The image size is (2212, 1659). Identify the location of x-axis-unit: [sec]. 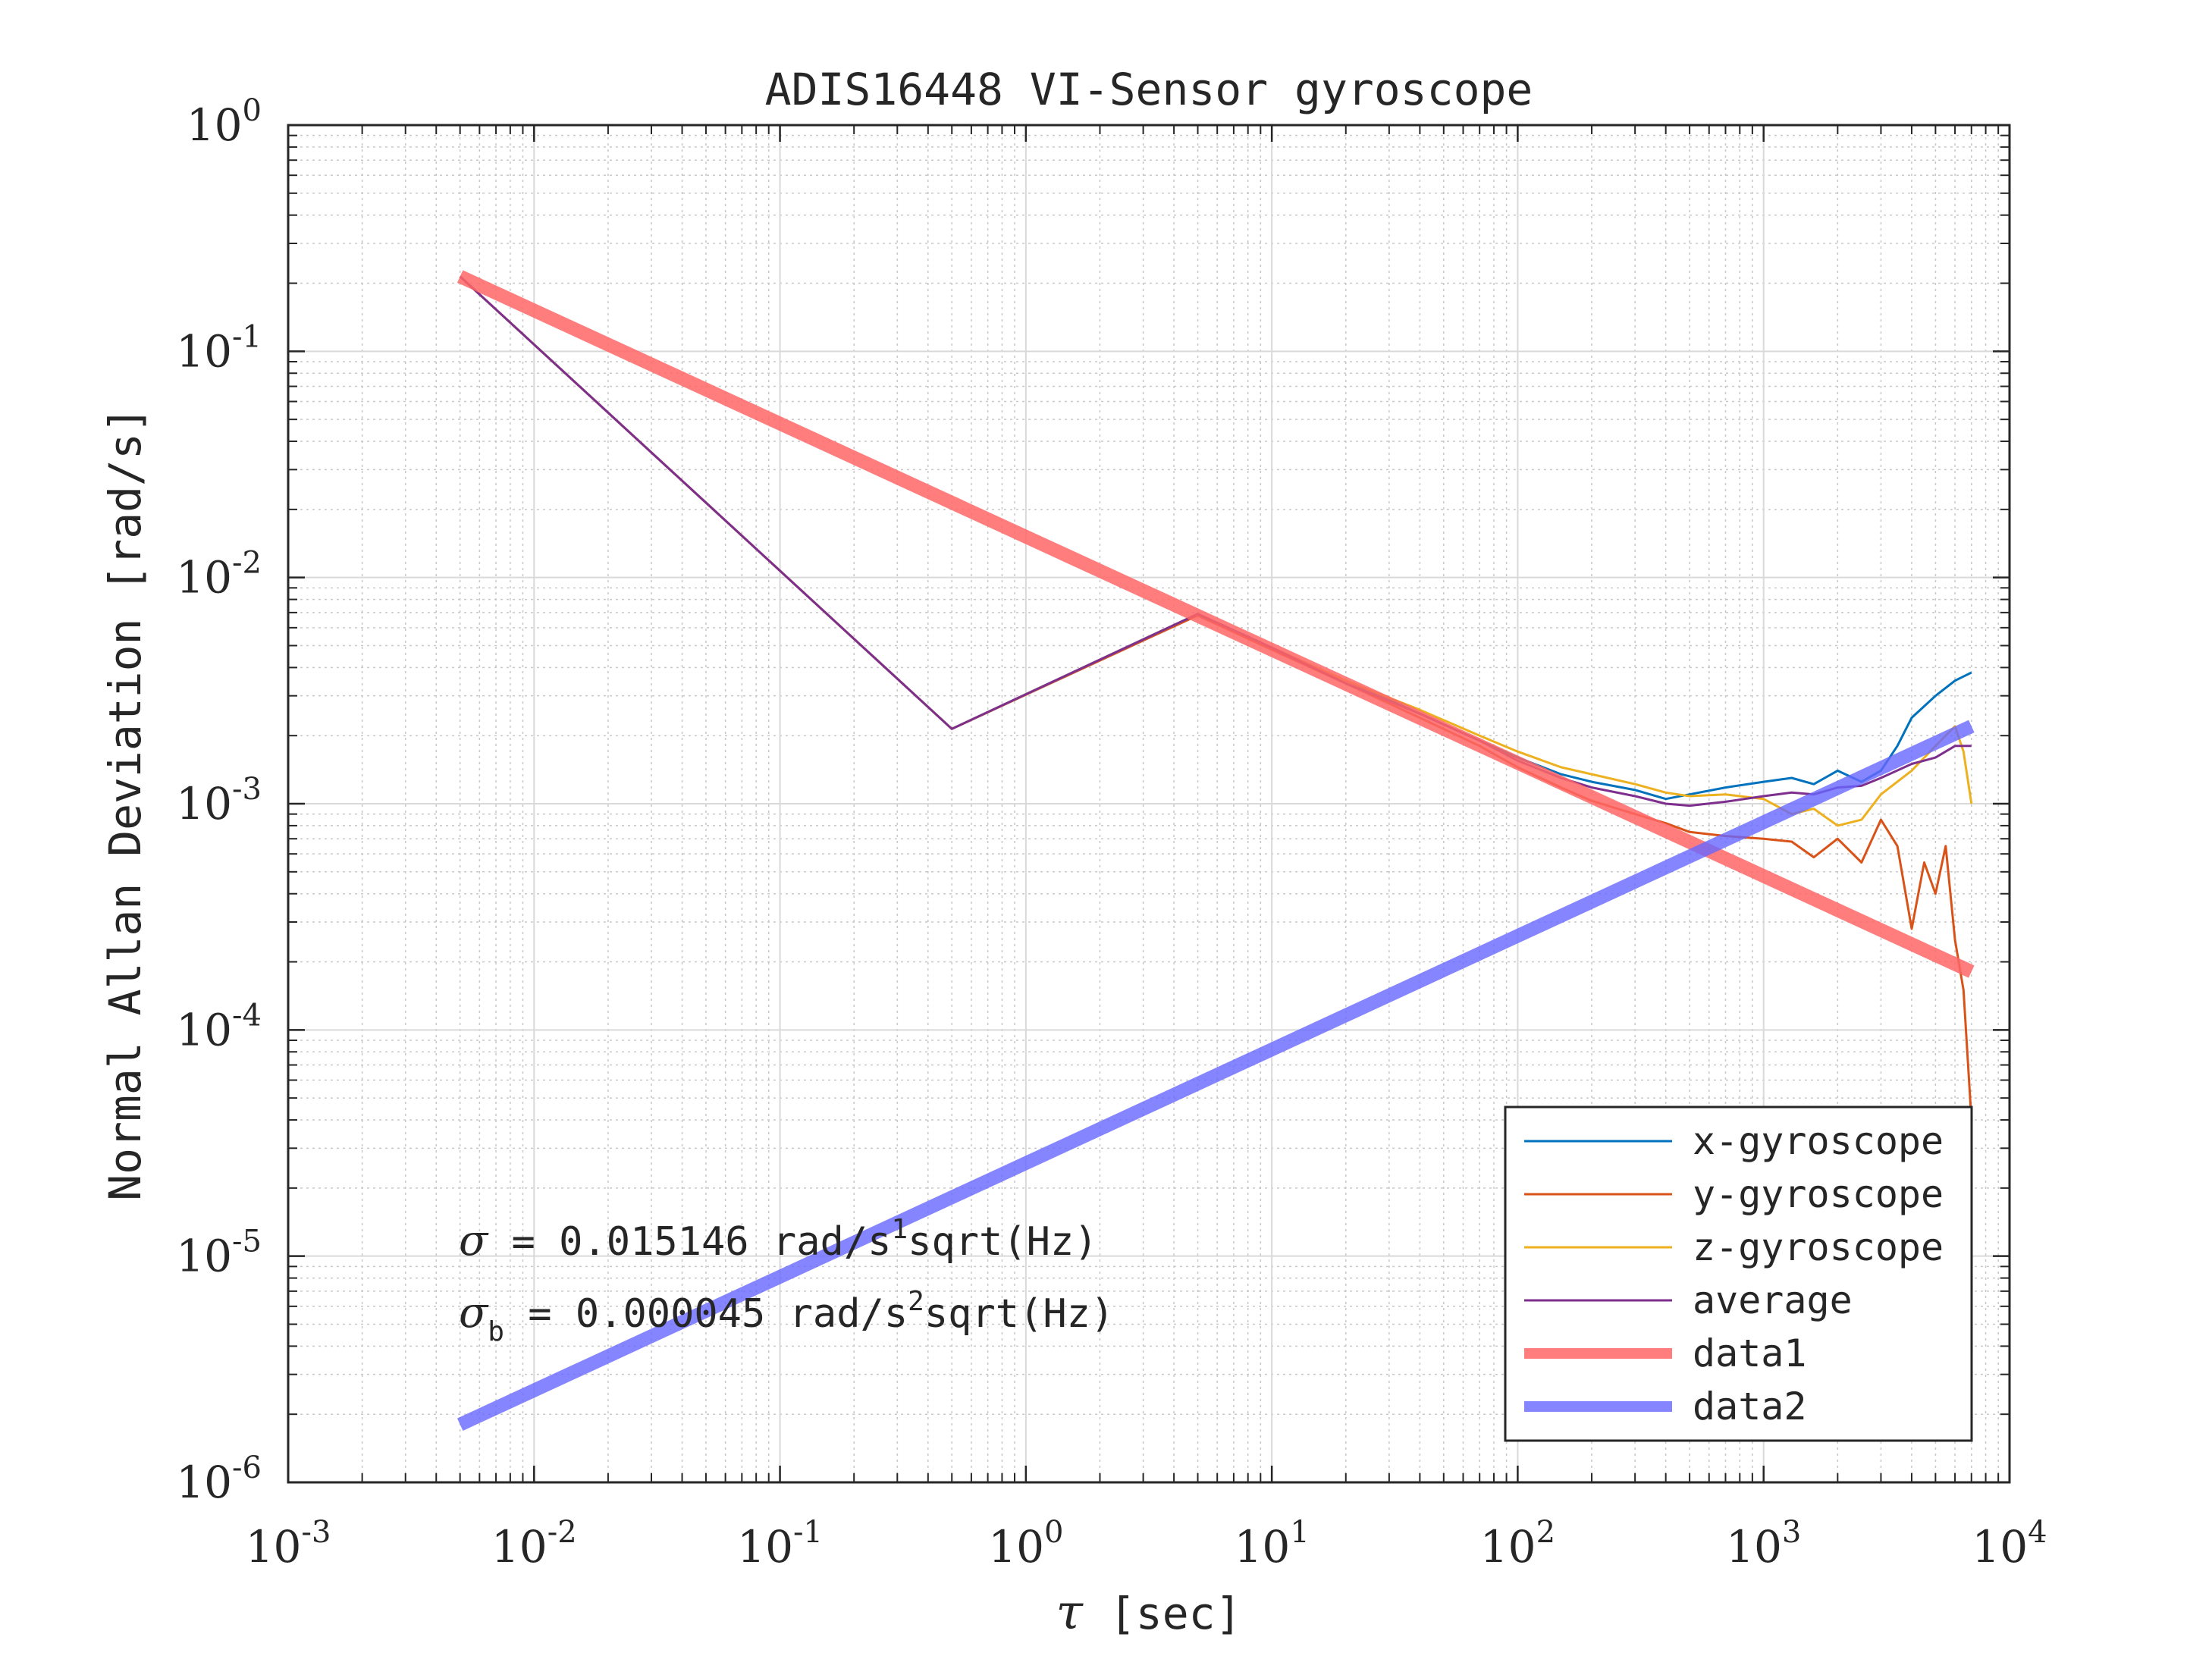
(1175, 1613).